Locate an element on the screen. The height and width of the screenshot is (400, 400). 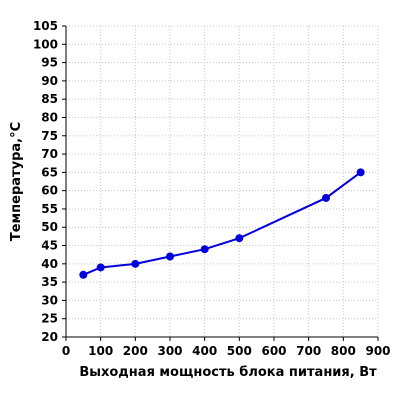
y-tick-label: 90 is located at coordinates (49, 81).